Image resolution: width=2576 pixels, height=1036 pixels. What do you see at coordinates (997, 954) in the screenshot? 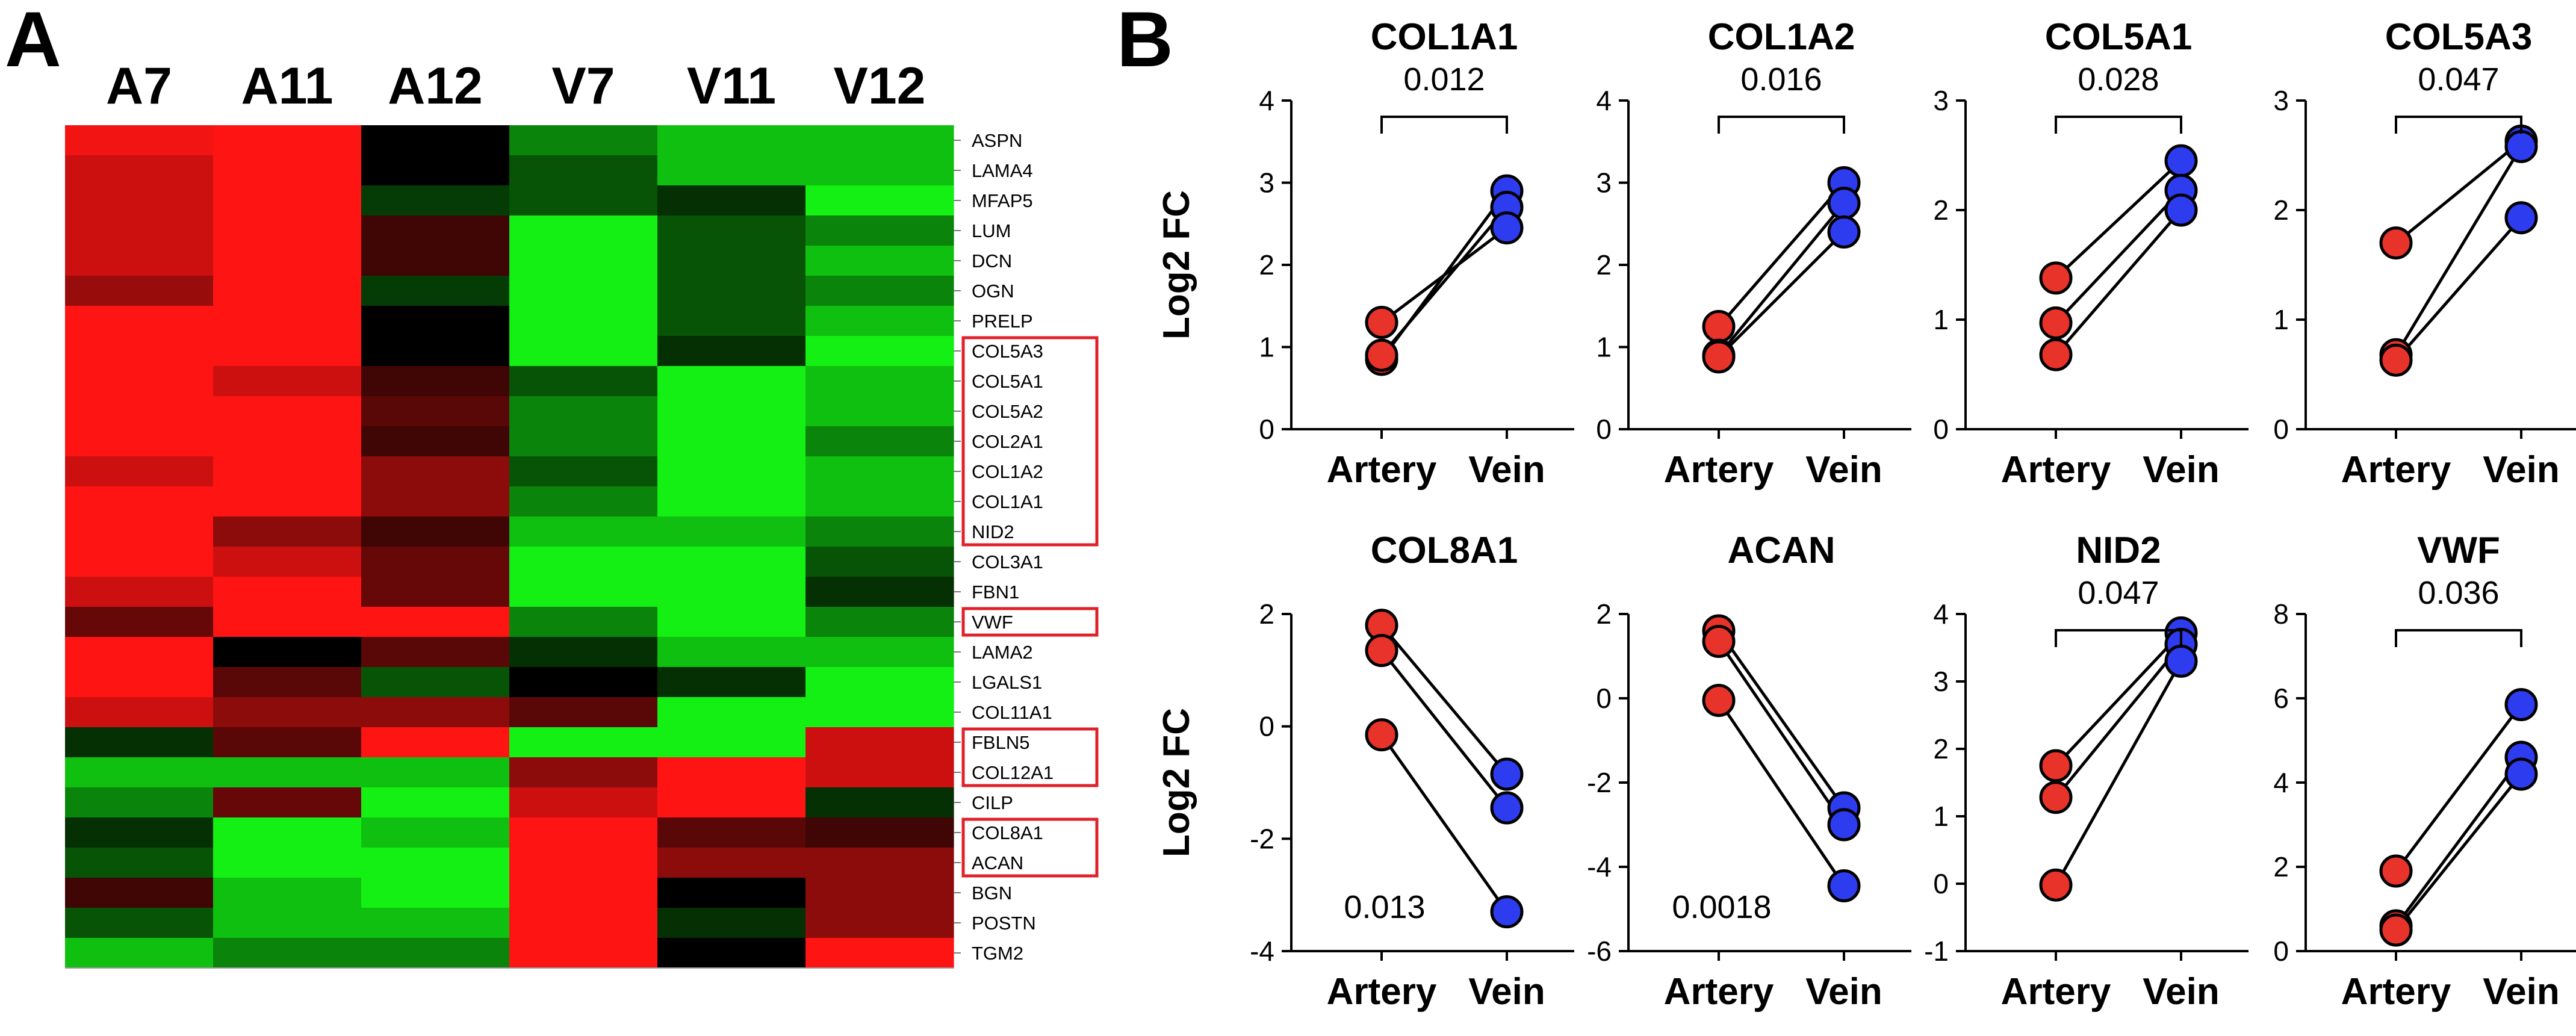
I see `heatmap-row-label: TGM2` at bounding box center [997, 954].